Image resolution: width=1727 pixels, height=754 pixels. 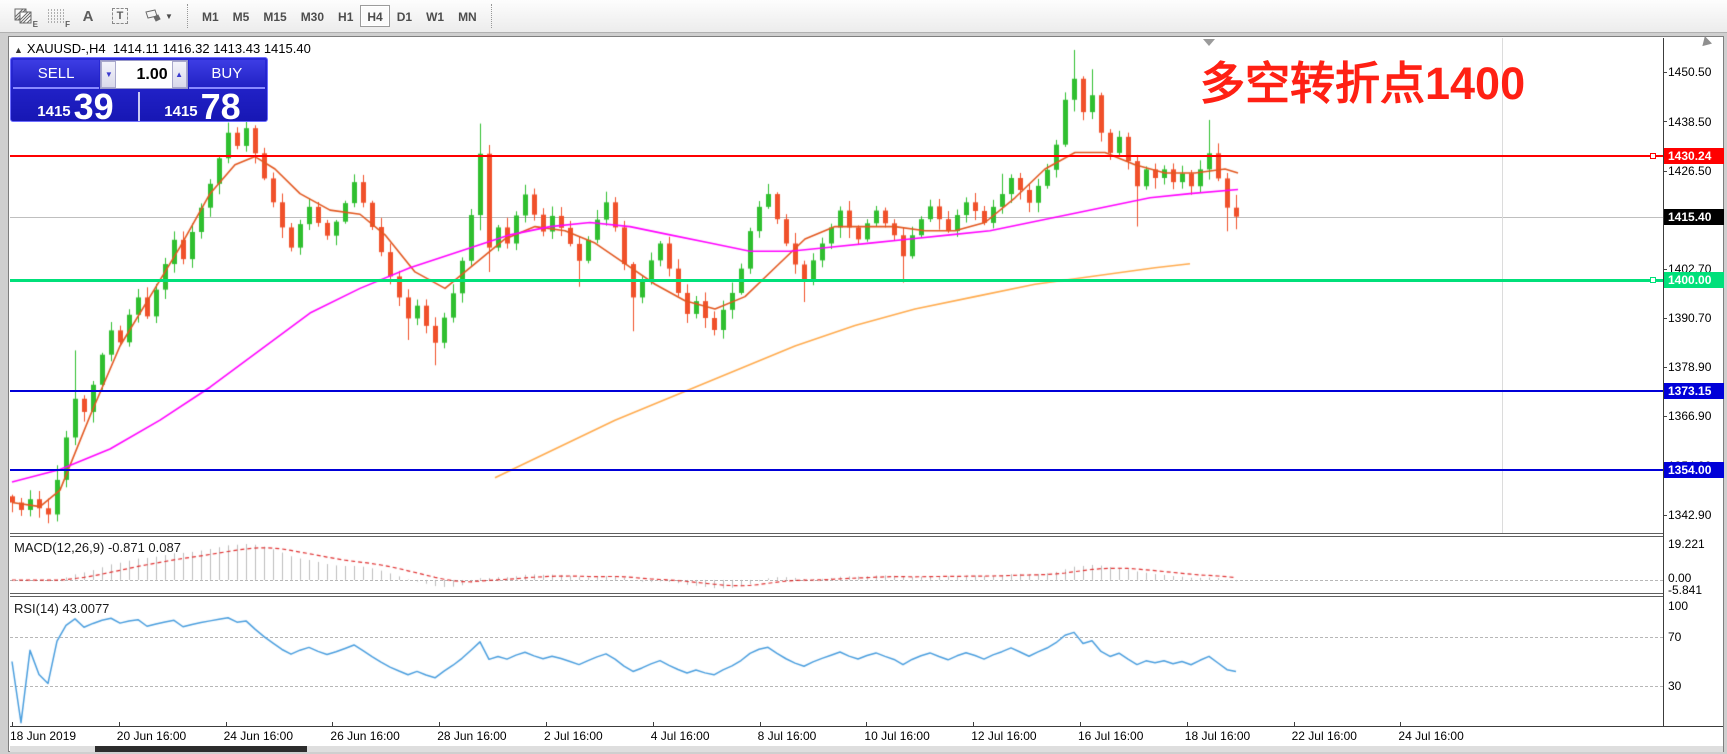 I want to click on timeframe-button-h1: H1, so click(x=346, y=17).